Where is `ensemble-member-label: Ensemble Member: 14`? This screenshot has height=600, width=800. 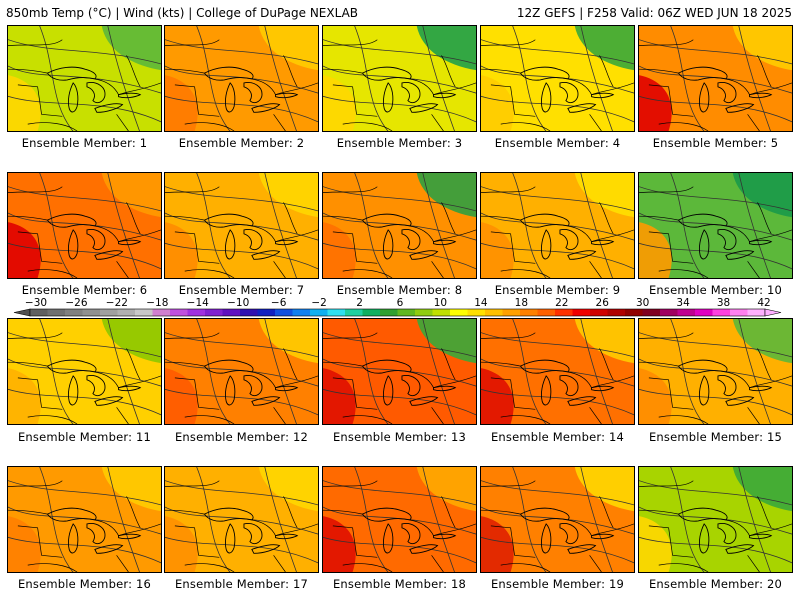
ensemble-member-label: Ensemble Member: 14 is located at coordinates (557, 437).